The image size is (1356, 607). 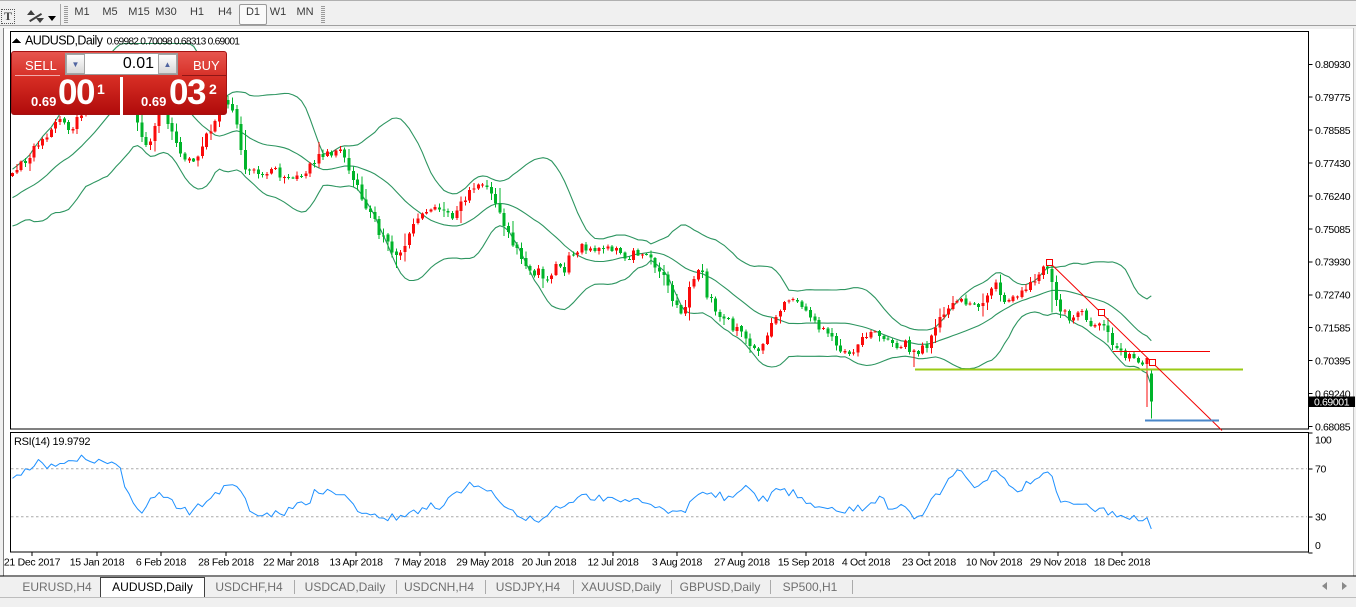 I want to click on svg-text: 0.70395, so click(x=1333, y=362).